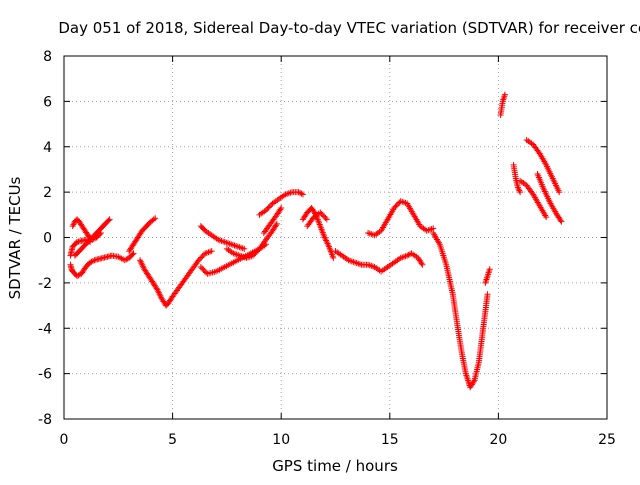 This screenshot has width=640, height=485. What do you see at coordinates (45, 375) in the screenshot?
I see `y-tick-label: -6` at bounding box center [45, 375].